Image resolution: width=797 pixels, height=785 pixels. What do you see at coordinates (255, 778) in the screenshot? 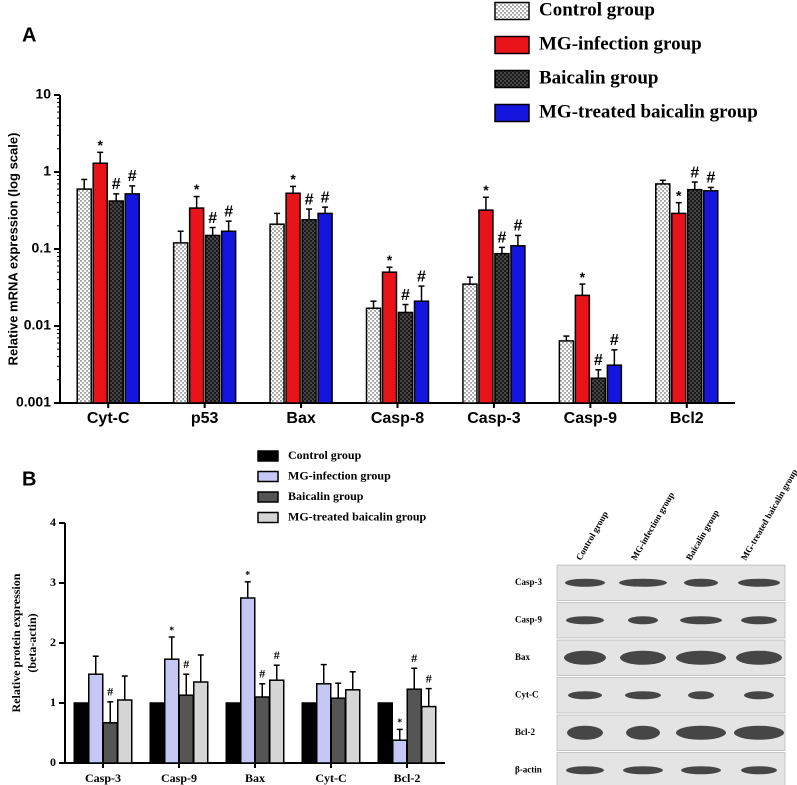
I see `x-tick-label: Bax` at bounding box center [255, 778].